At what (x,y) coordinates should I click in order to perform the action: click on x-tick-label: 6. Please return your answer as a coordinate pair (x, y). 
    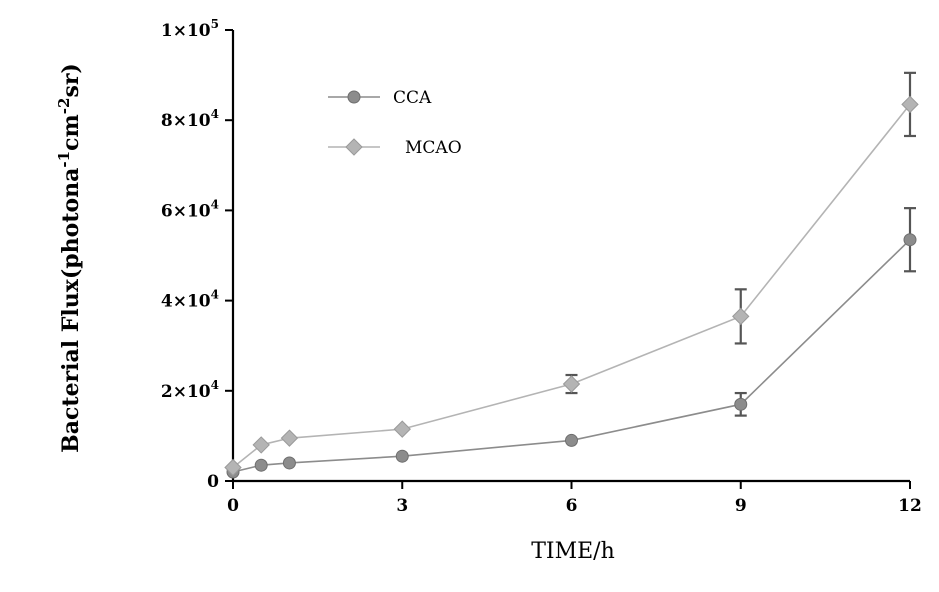
    Looking at the image, I should click on (572, 506).